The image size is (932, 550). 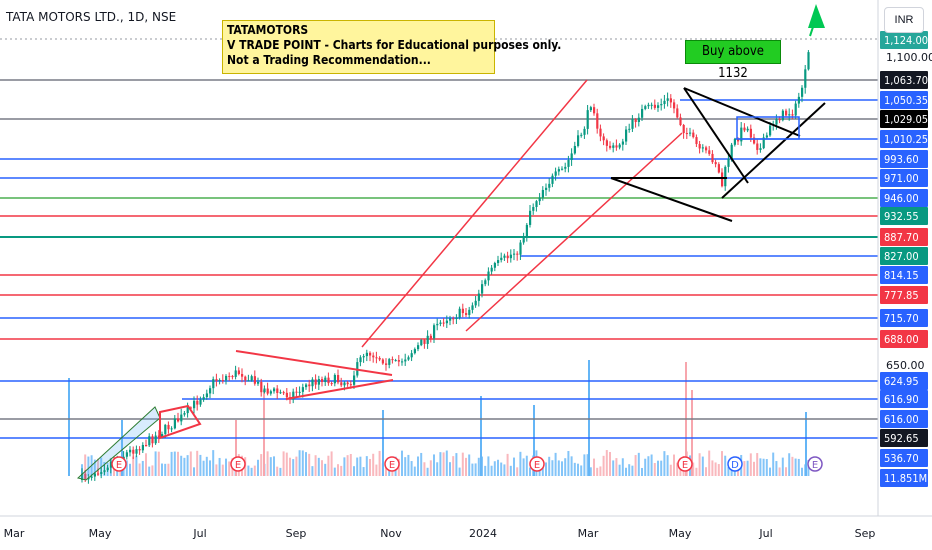 What do you see at coordinates (901, 419) in the screenshot?
I see `price-tag-label: 616.00` at bounding box center [901, 419].